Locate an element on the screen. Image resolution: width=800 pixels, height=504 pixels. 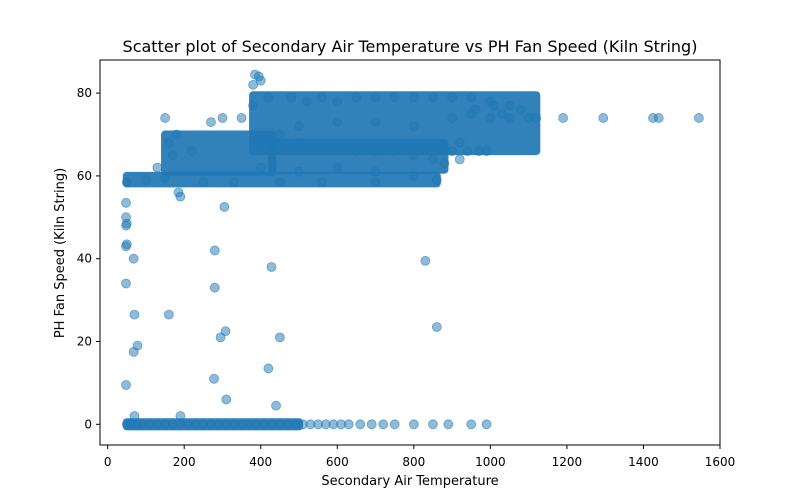
x-tick-label: 1200 is located at coordinates (567, 462).